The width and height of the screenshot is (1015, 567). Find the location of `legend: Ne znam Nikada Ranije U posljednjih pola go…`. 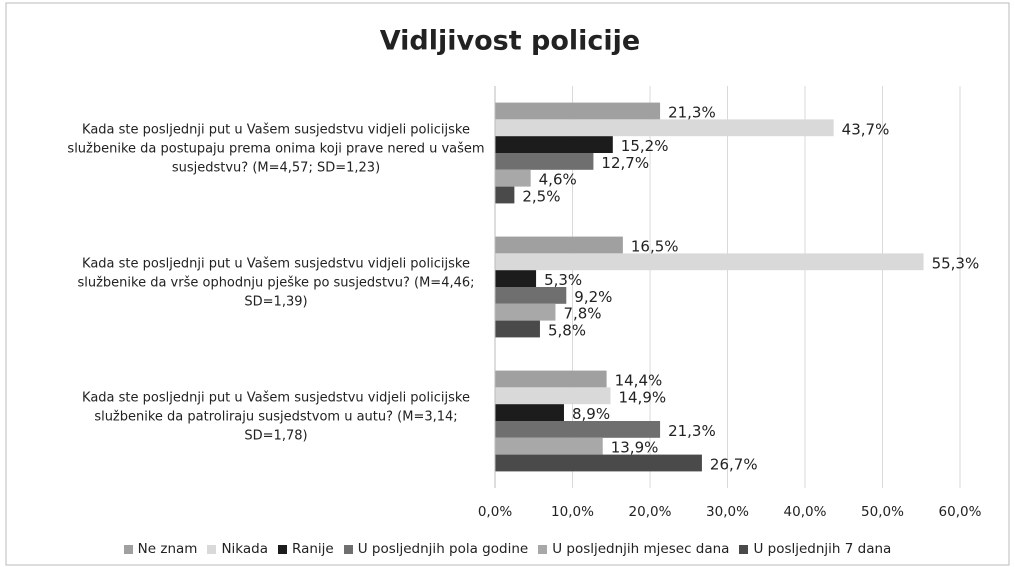

legend: Ne znam Nikada Ranije U posljednjih pola go… is located at coordinates (507, 549).